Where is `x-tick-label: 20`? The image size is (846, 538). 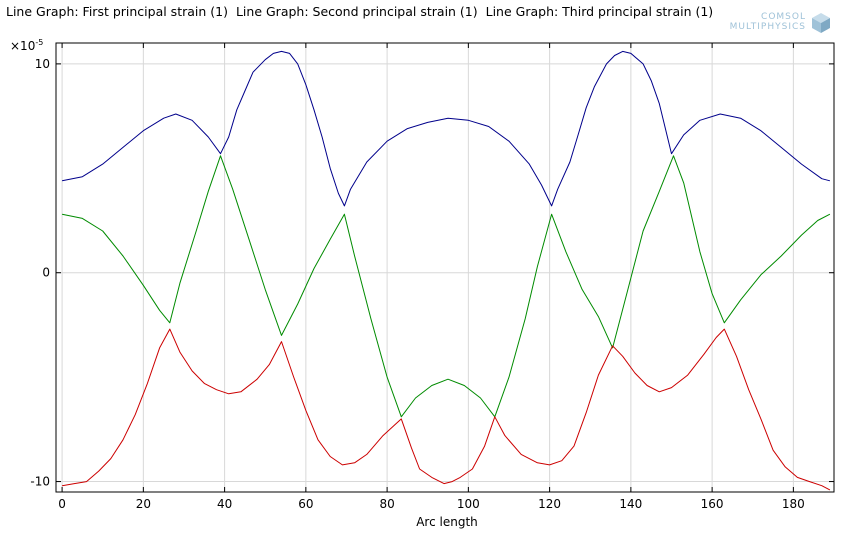 x-tick-label: 20 is located at coordinates (143, 504).